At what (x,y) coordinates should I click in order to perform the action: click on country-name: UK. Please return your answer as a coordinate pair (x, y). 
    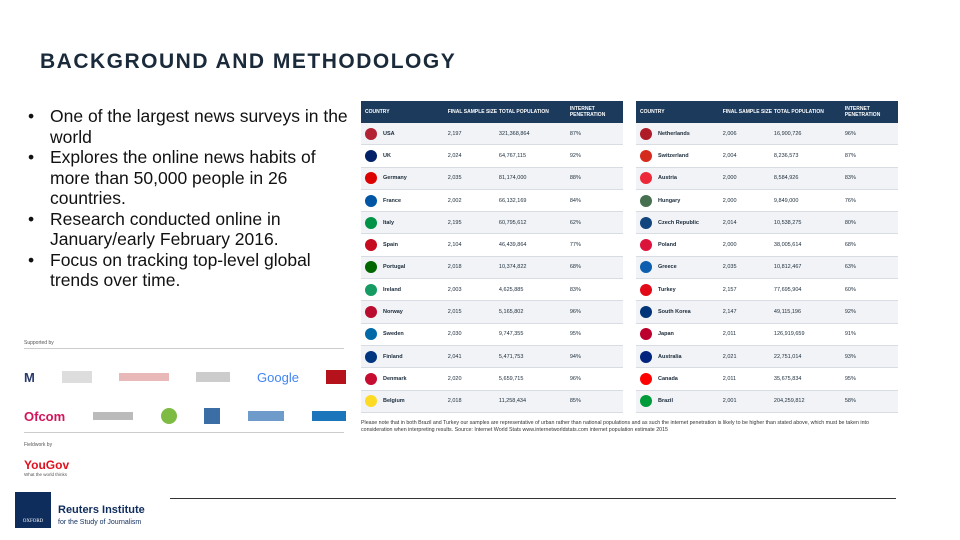
    Looking at the image, I should click on (387, 155).